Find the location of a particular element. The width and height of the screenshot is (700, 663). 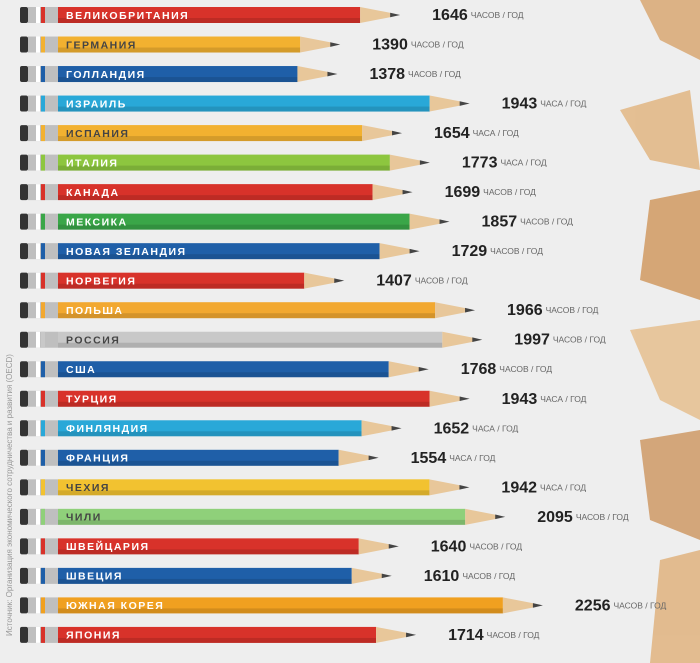

value-label: 1729 ЧАСОВ / ГОД is located at coordinates (498, 251).